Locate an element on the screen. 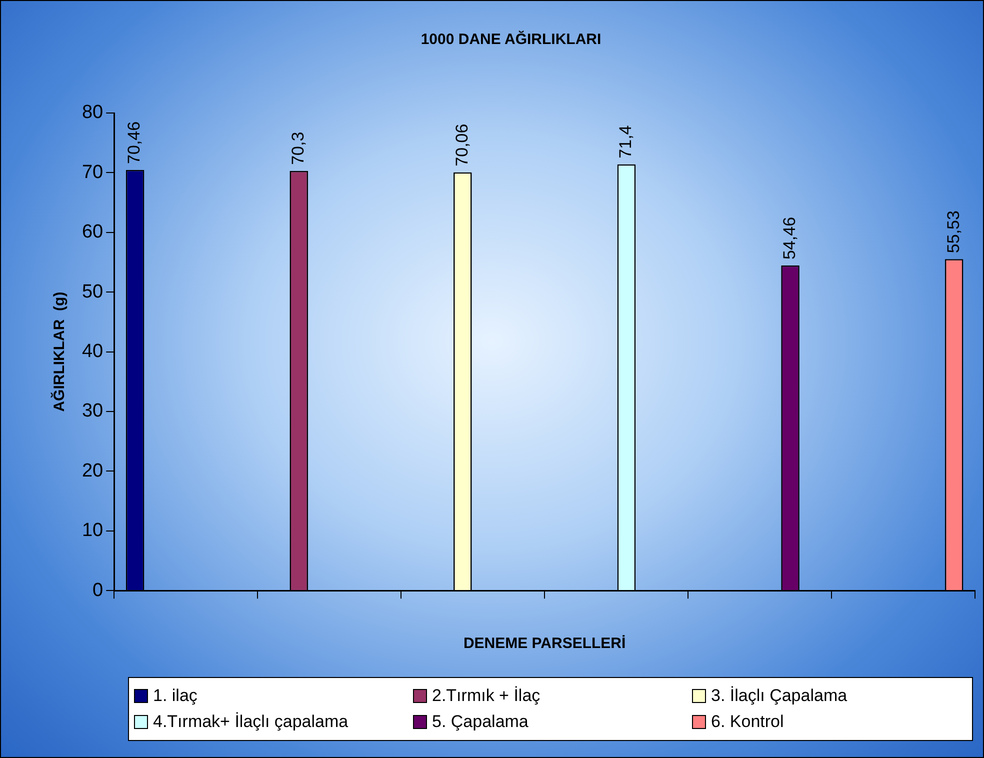  y-tick-label: 50 is located at coordinates (93, 291).